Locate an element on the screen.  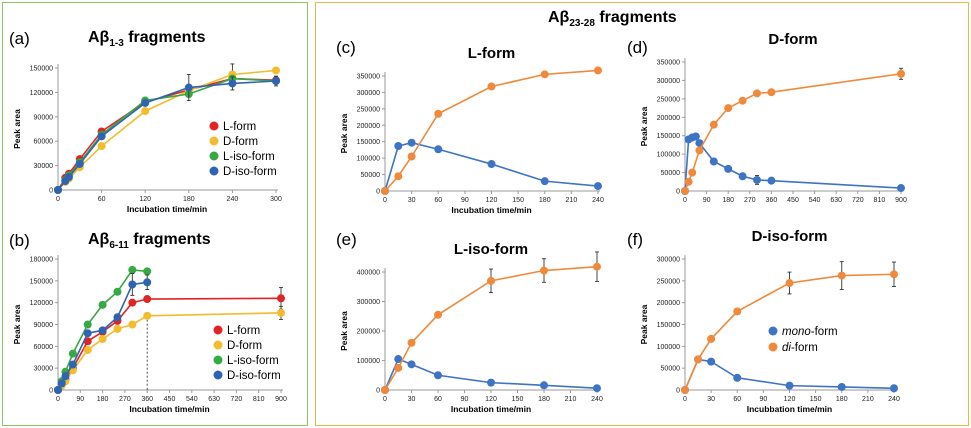
x-tick-label: 450 is located at coordinates (793, 200).